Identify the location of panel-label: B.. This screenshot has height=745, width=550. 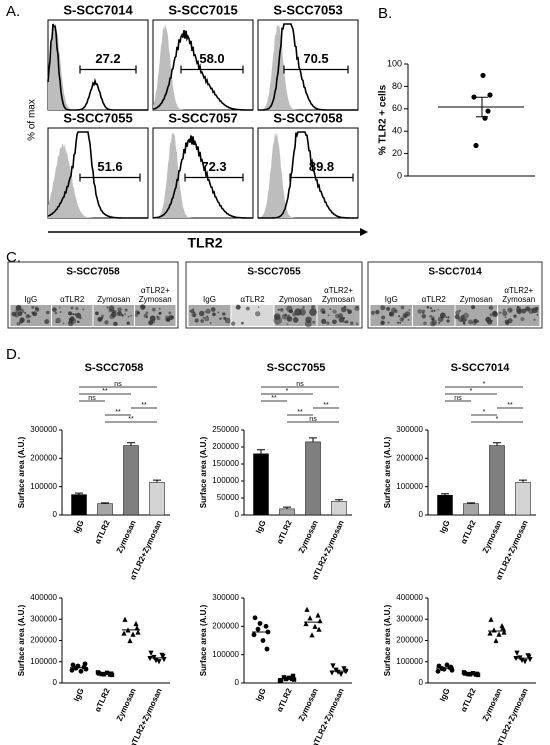
(385, 13).